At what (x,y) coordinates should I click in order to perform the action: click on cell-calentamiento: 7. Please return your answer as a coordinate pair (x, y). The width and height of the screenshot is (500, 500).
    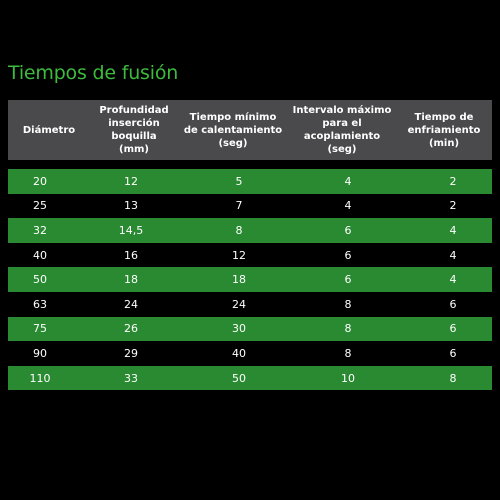
    Looking at the image, I should click on (239, 206).